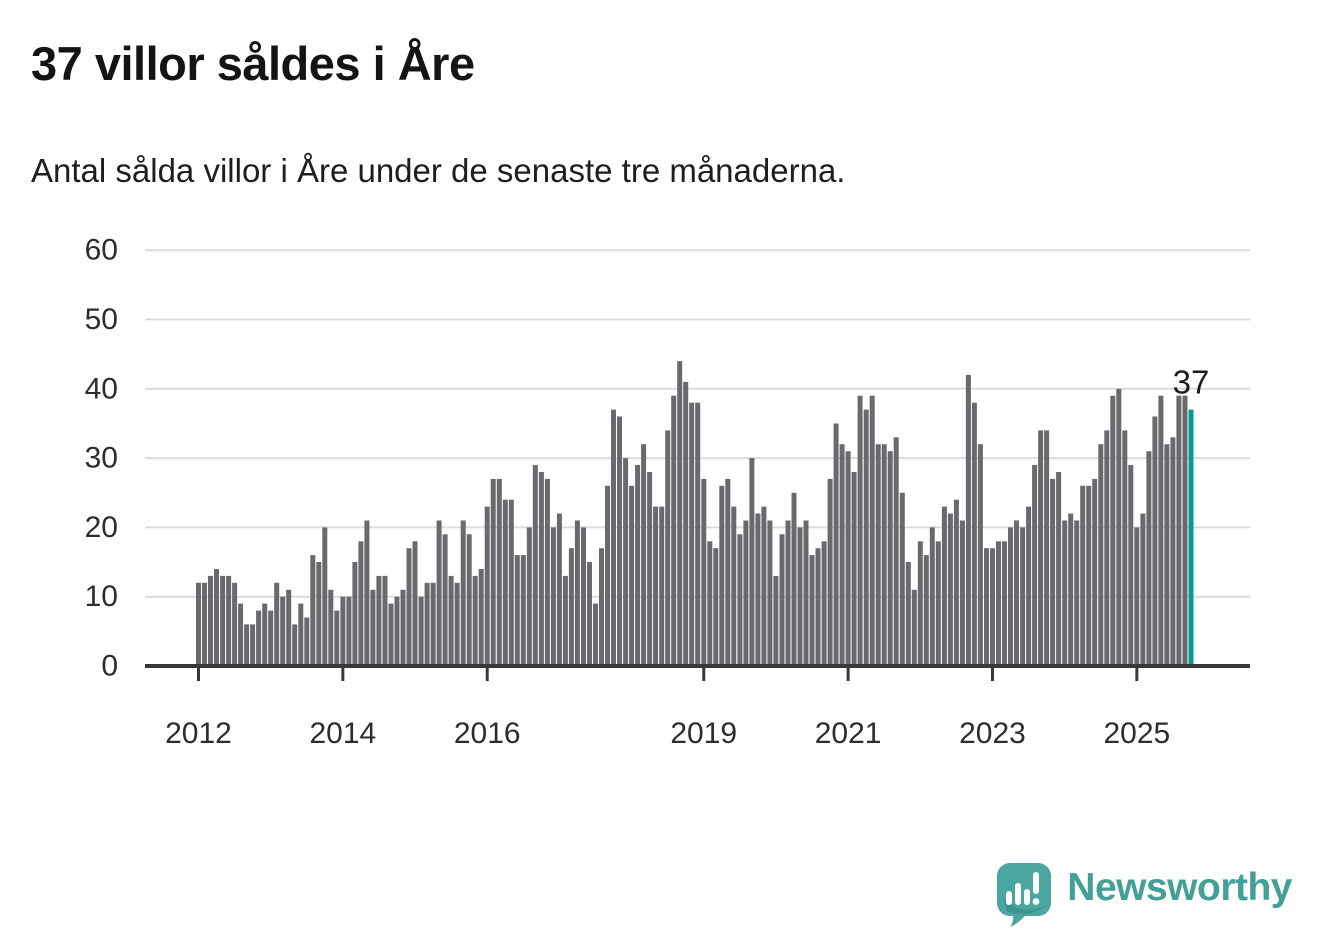  What do you see at coordinates (1179, 887) in the screenshot?
I see `newsworthy-logo-text: Newsworthy` at bounding box center [1179, 887].